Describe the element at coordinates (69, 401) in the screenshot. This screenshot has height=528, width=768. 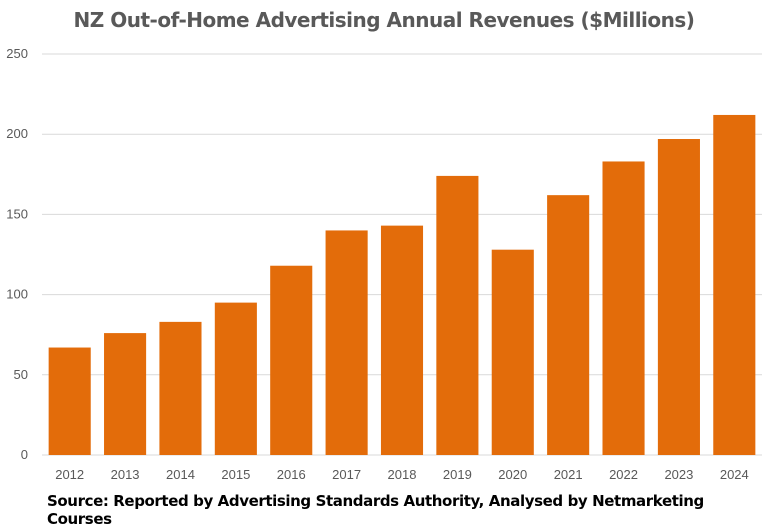
I see `bar-2012` at that location.